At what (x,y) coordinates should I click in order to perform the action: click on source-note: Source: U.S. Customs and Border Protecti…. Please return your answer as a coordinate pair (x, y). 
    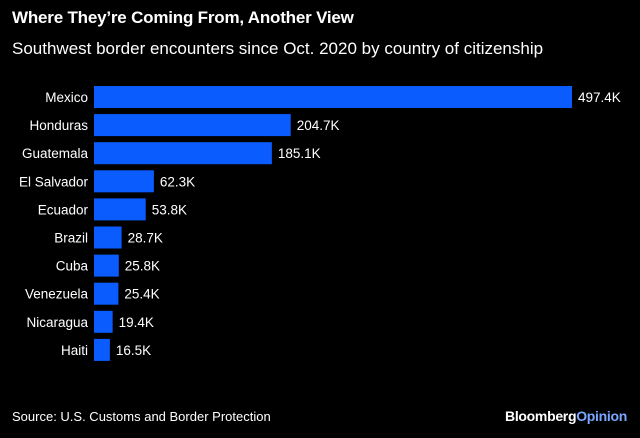
    Looking at the image, I should click on (141, 416).